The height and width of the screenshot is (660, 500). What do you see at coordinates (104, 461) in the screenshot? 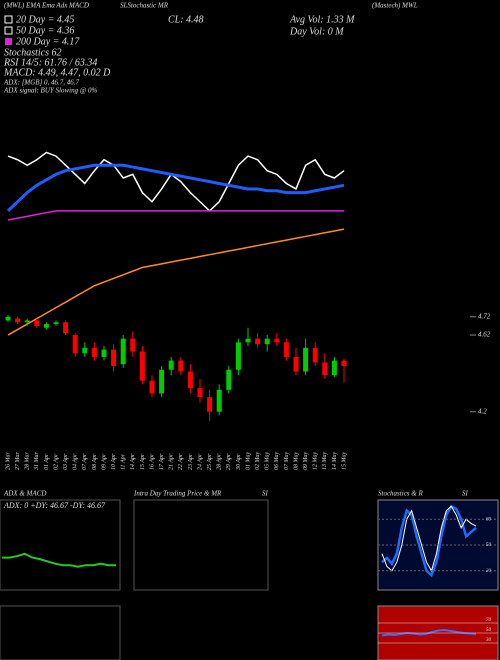
I see `x-tick-label: 09 Apr` at bounding box center [104, 461].